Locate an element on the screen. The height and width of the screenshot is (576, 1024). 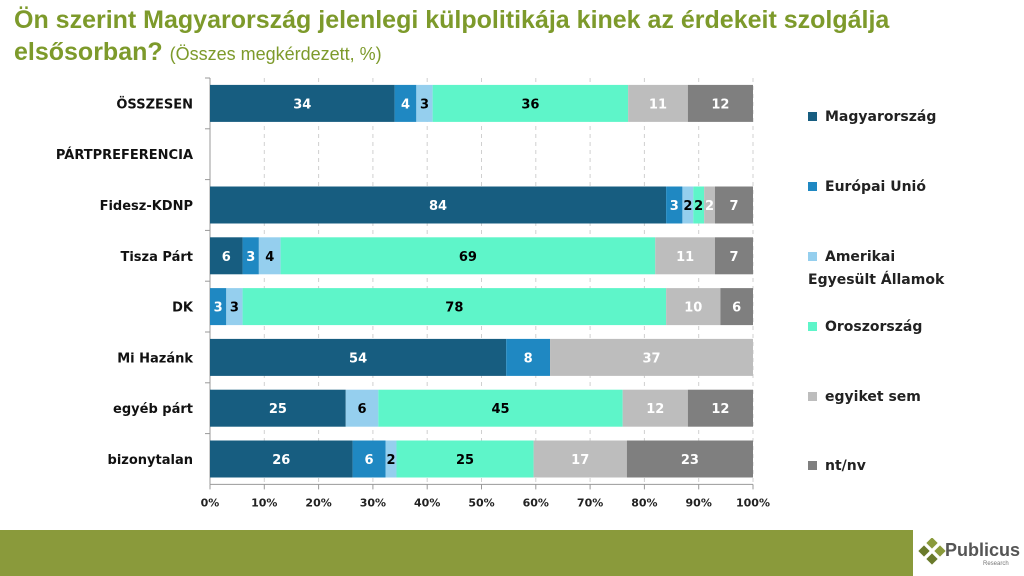
data-label: 69 is located at coordinates (468, 257).